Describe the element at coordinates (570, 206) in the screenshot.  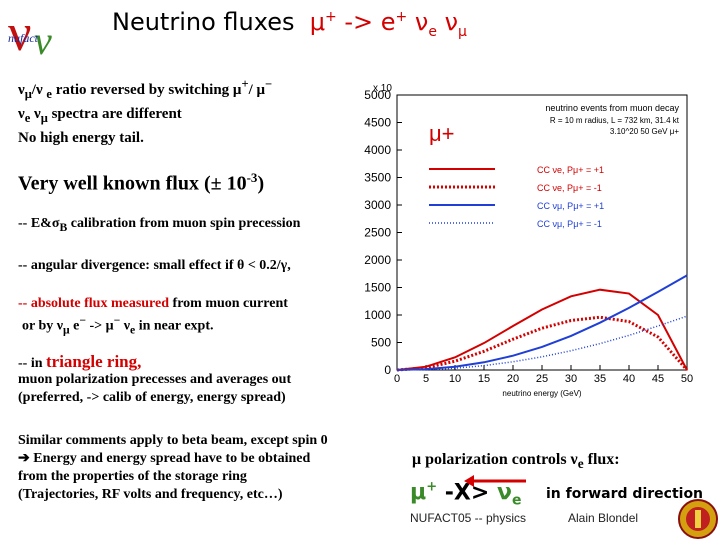
I see `legend-label: CC νμ, Pμ+ = +1` at that location.